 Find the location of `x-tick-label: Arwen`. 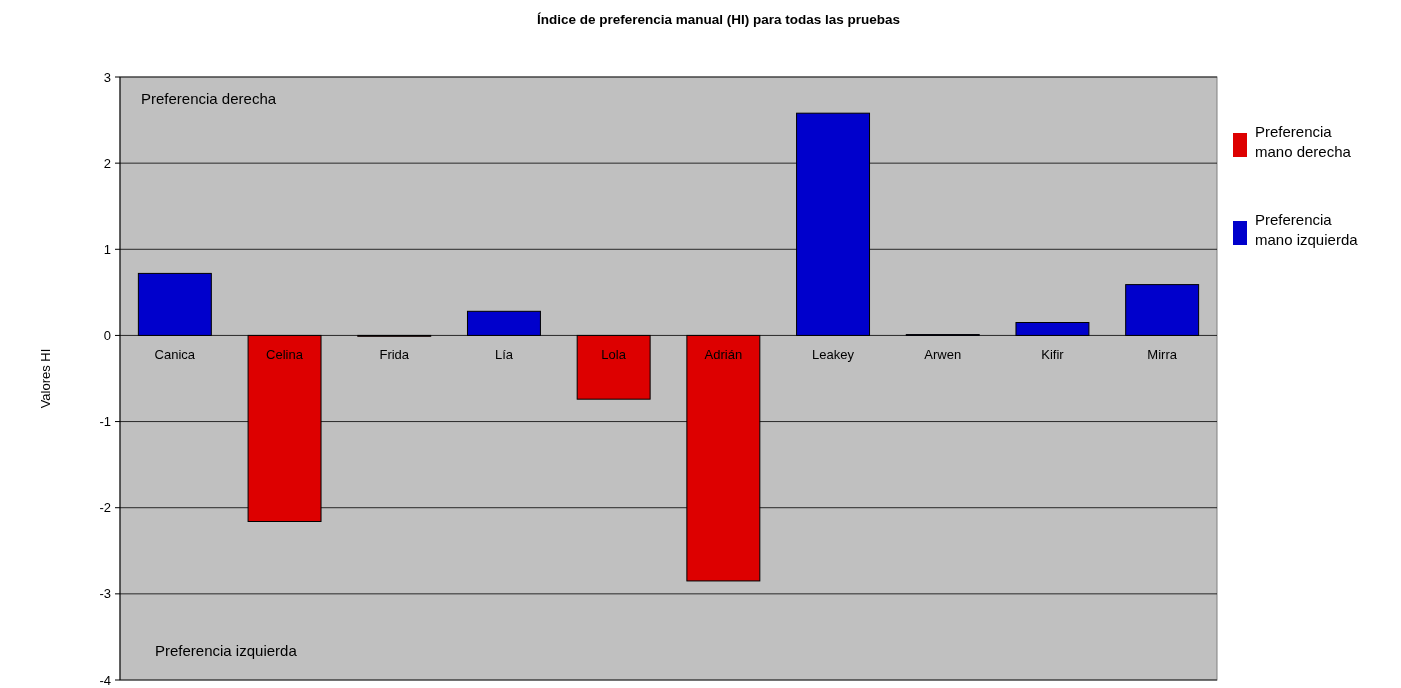

x-tick-label: Arwen is located at coordinates (943, 355).